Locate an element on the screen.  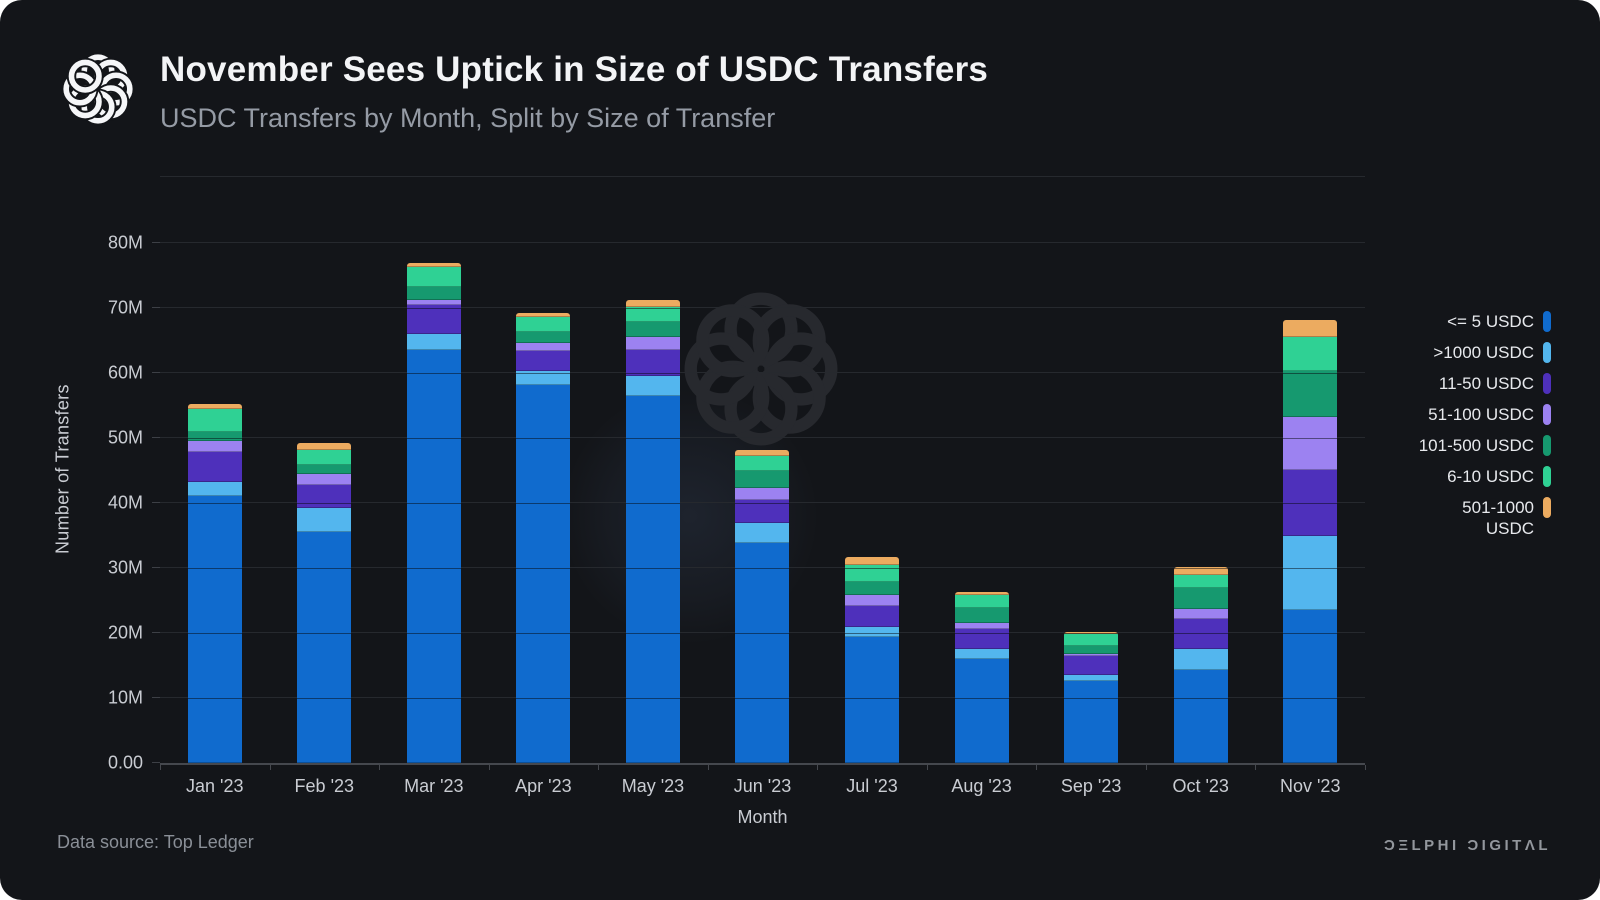
legend-item-51-100-usdc: 51-100 USDC is located at coordinates (1489, 414).